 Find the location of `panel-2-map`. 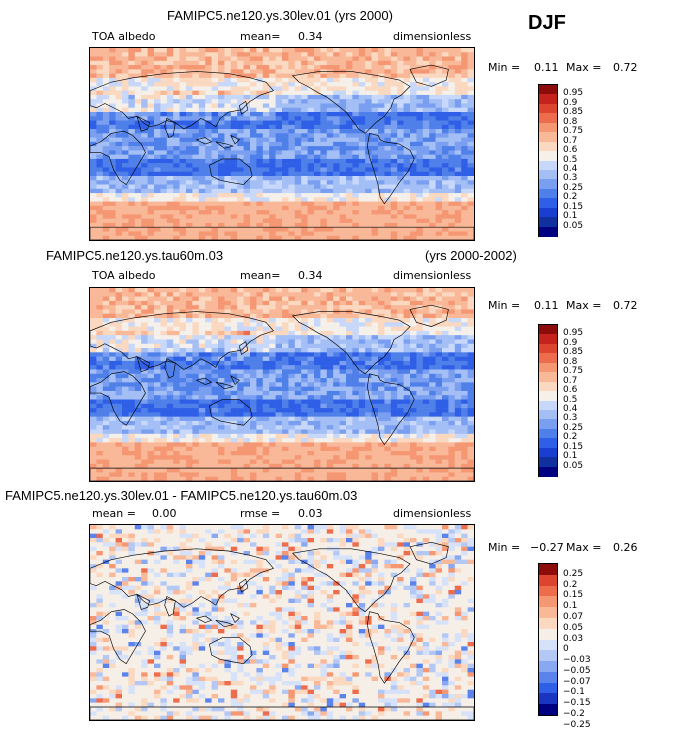

panel-2-map is located at coordinates (282, 384).